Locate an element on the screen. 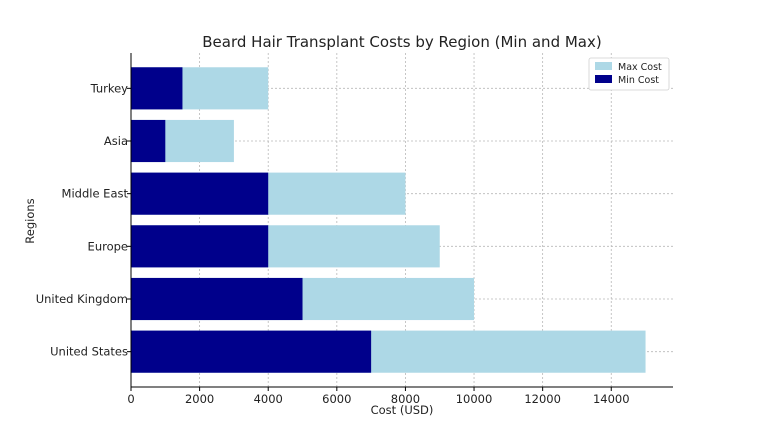 The width and height of the screenshot is (768, 434). y-tick-label: Middle East is located at coordinates (95, 194).